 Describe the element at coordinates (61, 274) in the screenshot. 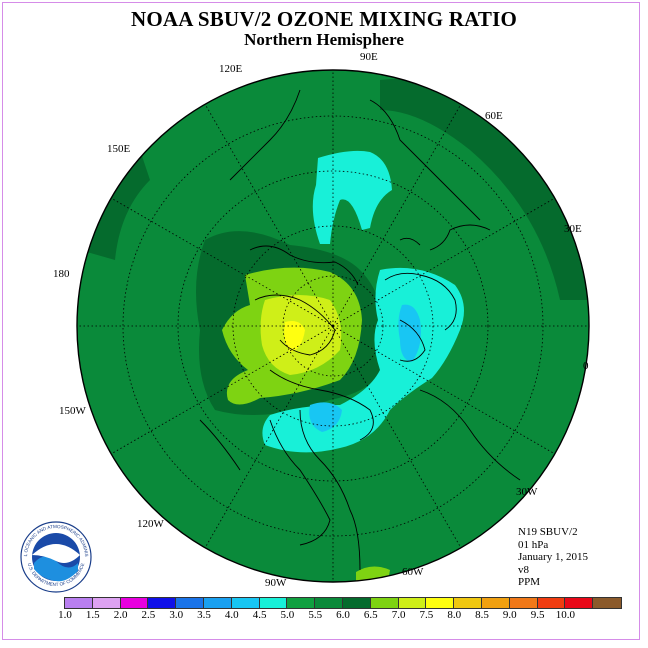

I see `lon-label-180: 180` at that location.